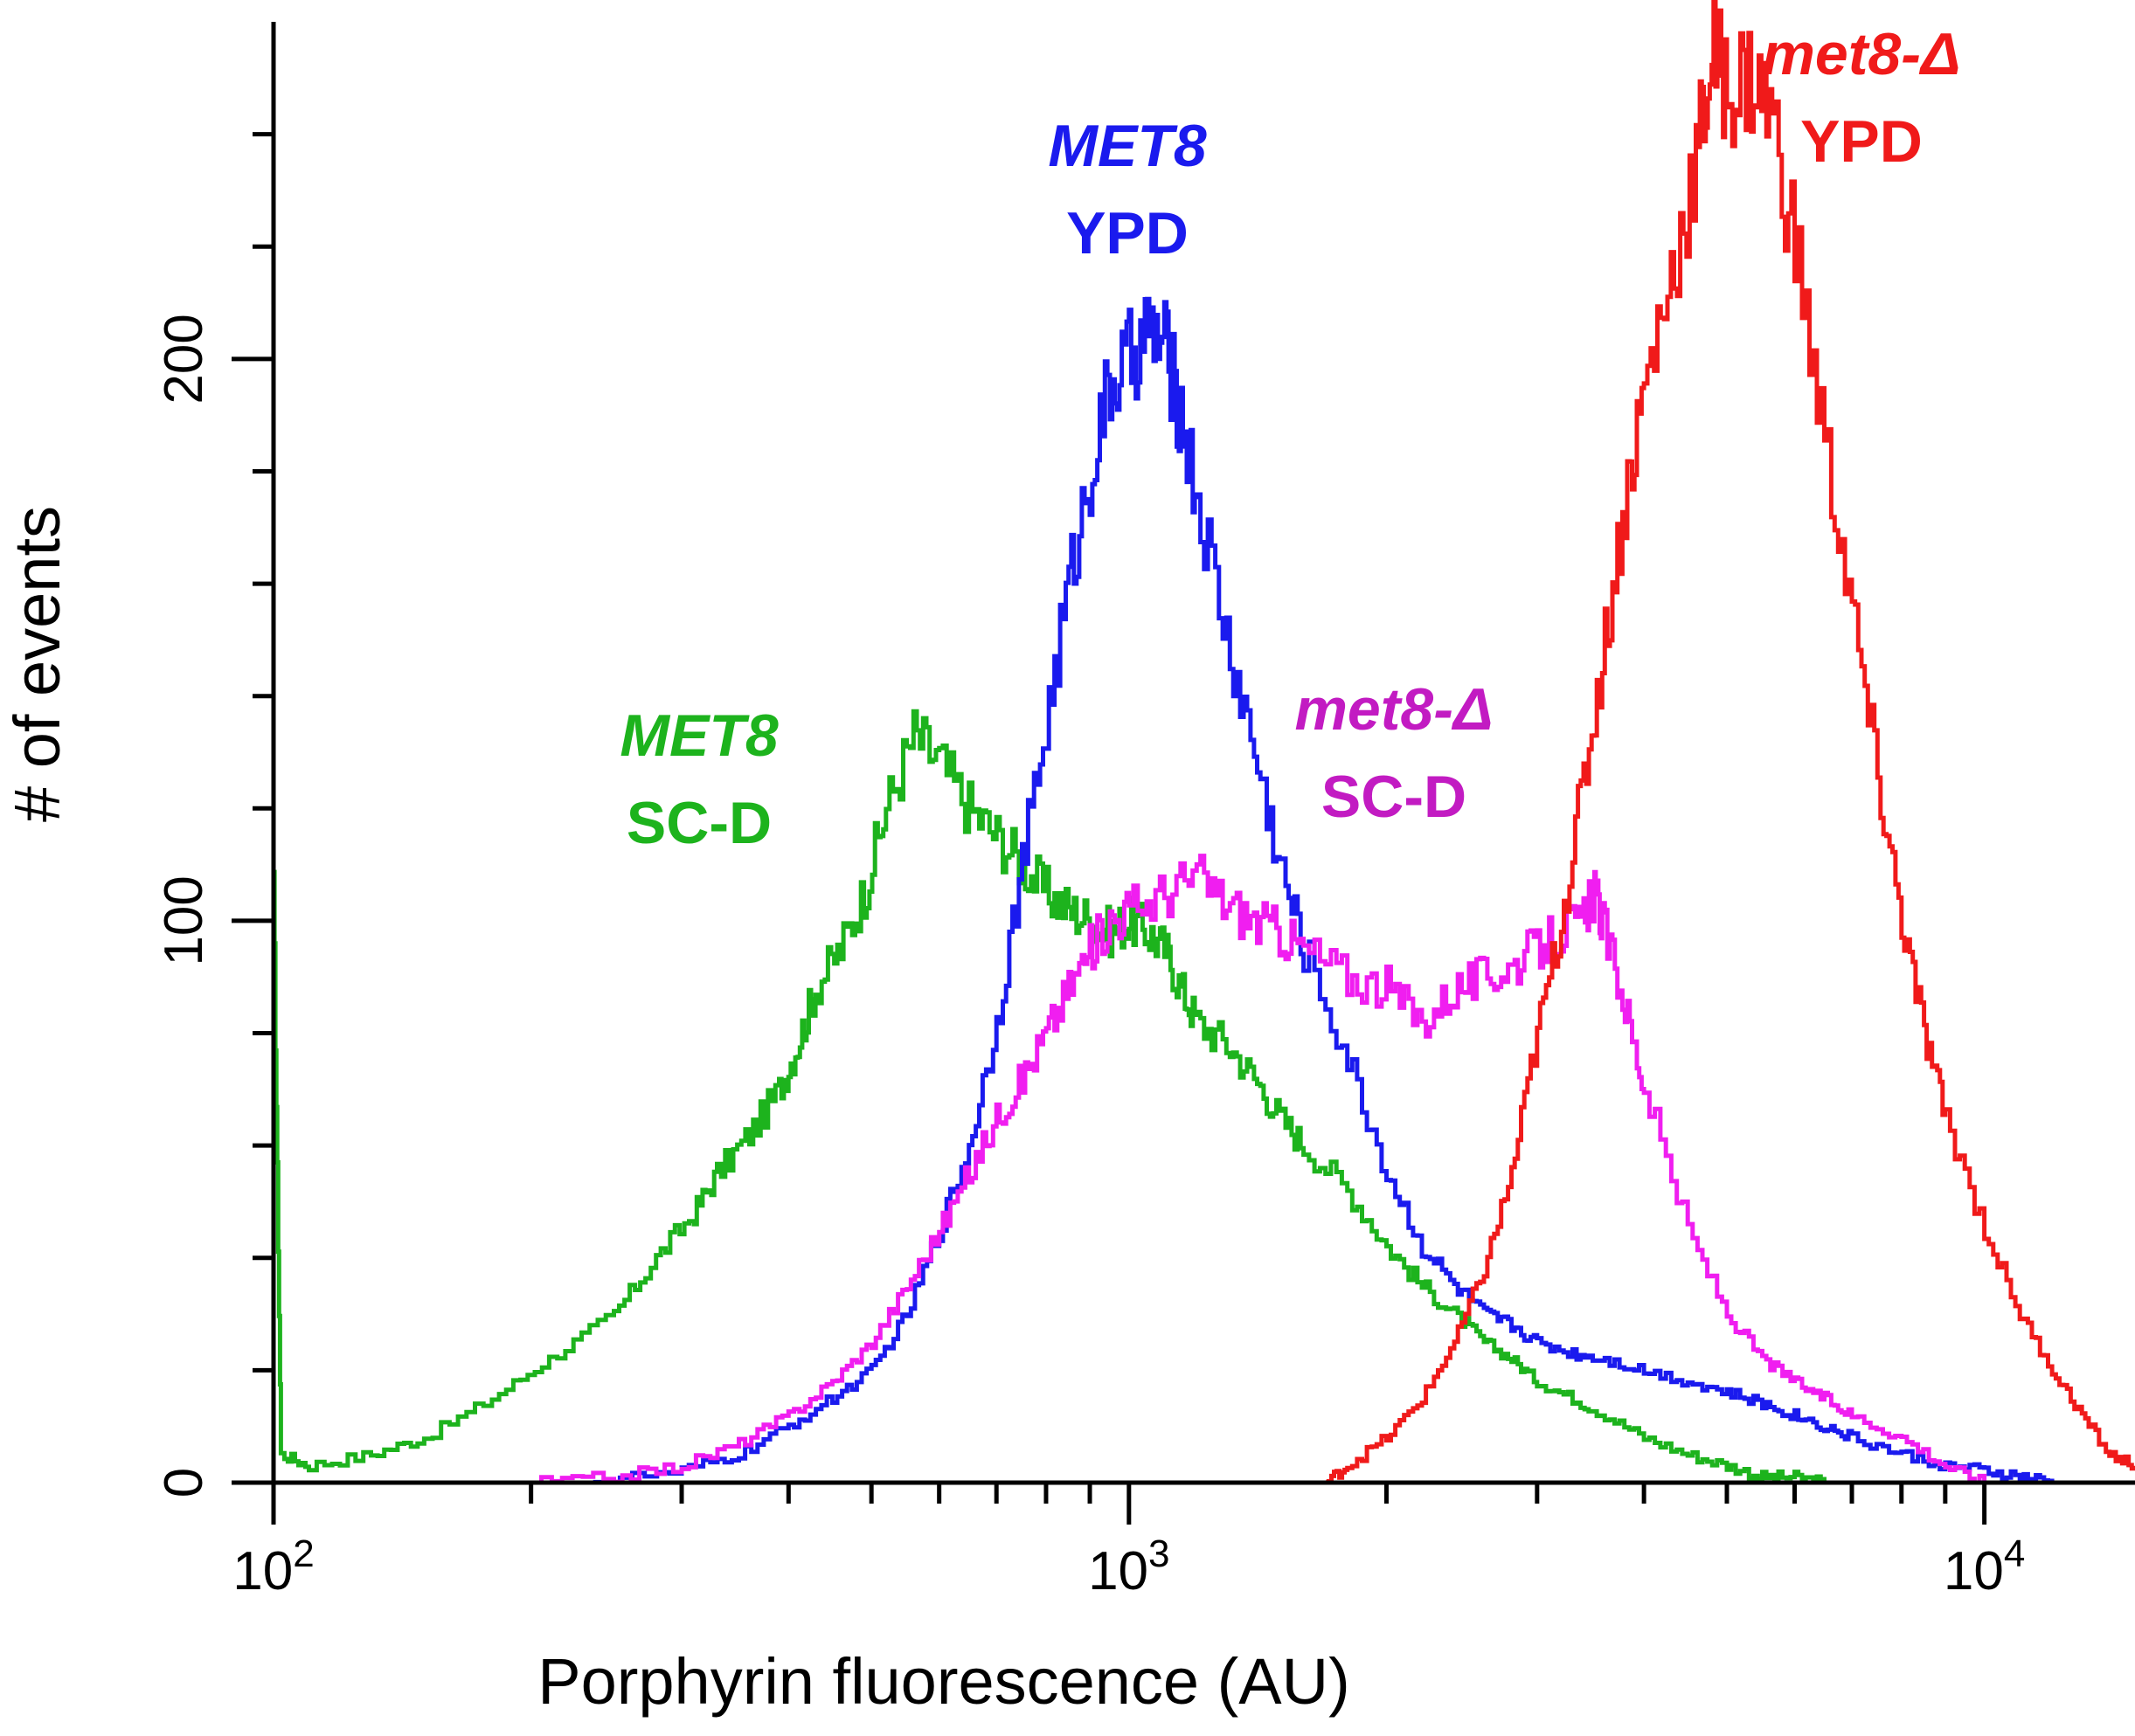 This screenshot has width=2135, height=1736. What do you see at coordinates (1861, 98) in the screenshot?
I see `annotation-met8-ypd: met8-Δ YPD` at bounding box center [1861, 98].